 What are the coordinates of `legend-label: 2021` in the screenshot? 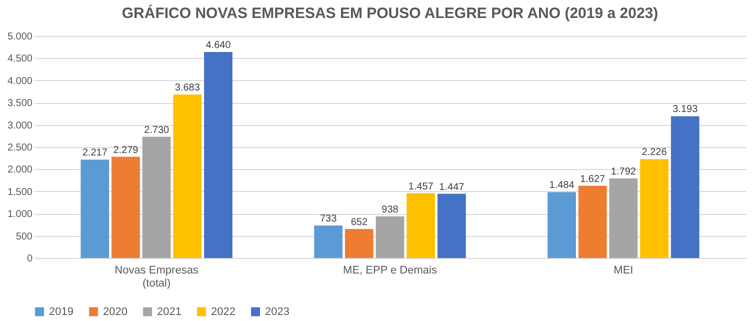 It's located at (169, 312).